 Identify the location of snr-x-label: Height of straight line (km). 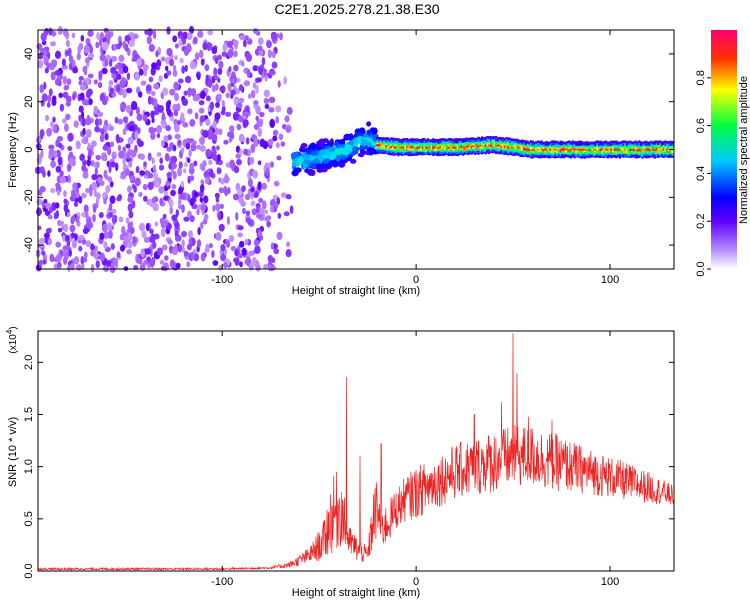
(356, 593).